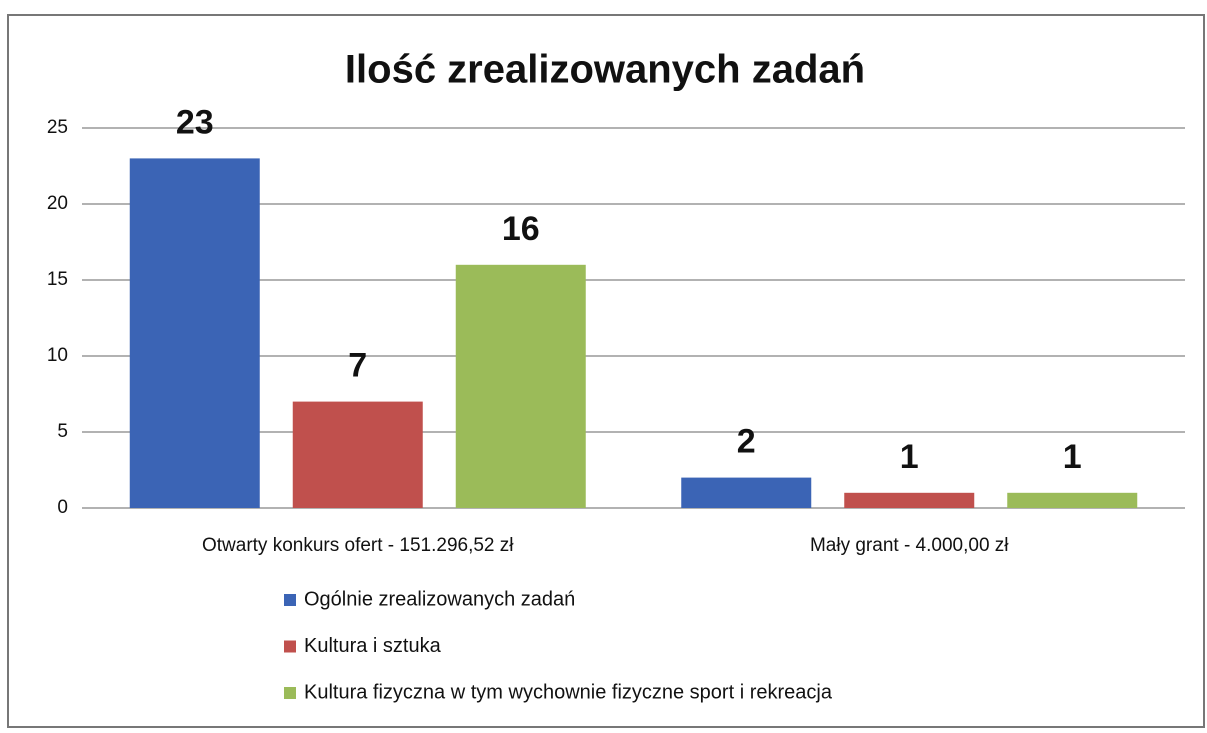 The image size is (1207, 733). I want to click on y-tick-label: 20, so click(57, 203).